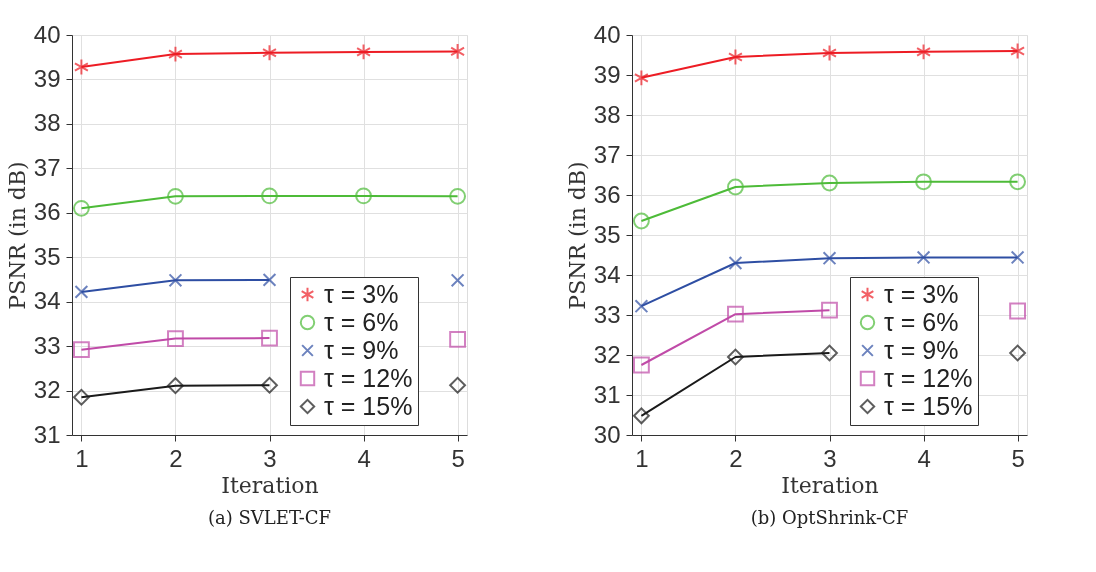  What do you see at coordinates (269, 517) in the screenshot?
I see `text: (a) SVLET-CF` at bounding box center [269, 517].